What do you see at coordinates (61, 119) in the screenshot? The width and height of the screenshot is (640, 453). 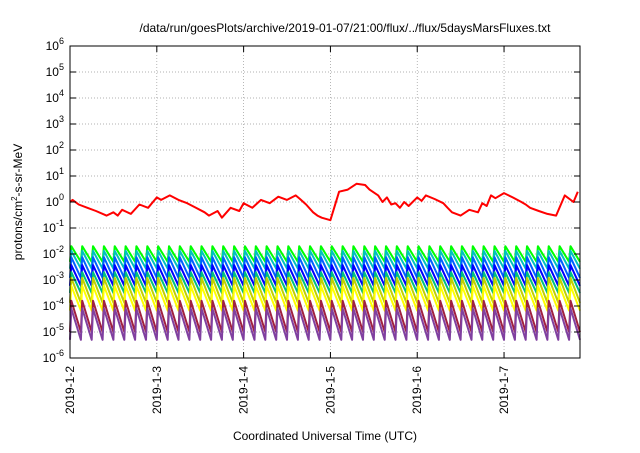 I see `y-tick-label-exp: 3` at bounding box center [61, 119].